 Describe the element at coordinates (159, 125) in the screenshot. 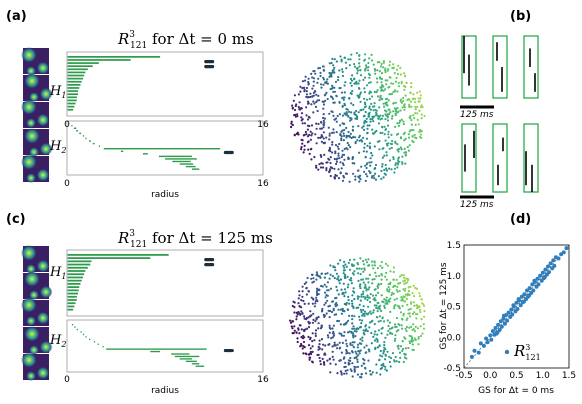

I see `barcode-a: H1 H2 0 16 0 16 radius` at that location.